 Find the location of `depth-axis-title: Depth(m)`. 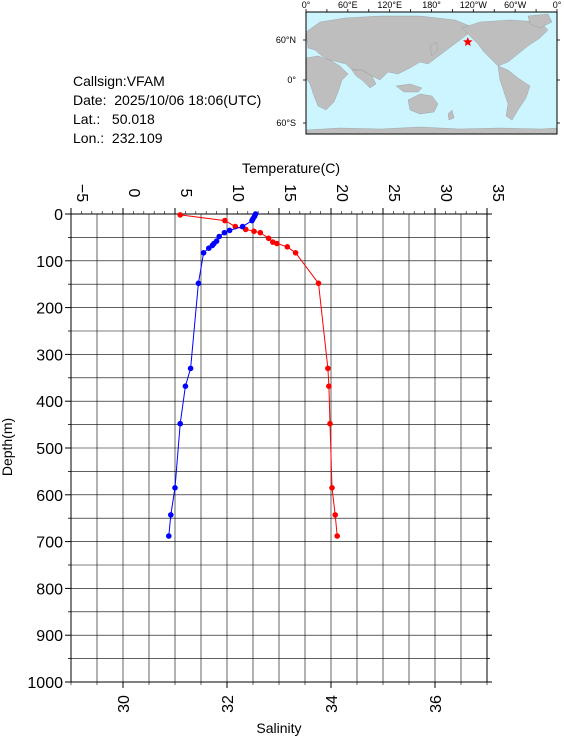

depth-axis-title: Depth(m) is located at coordinates (7, 447).